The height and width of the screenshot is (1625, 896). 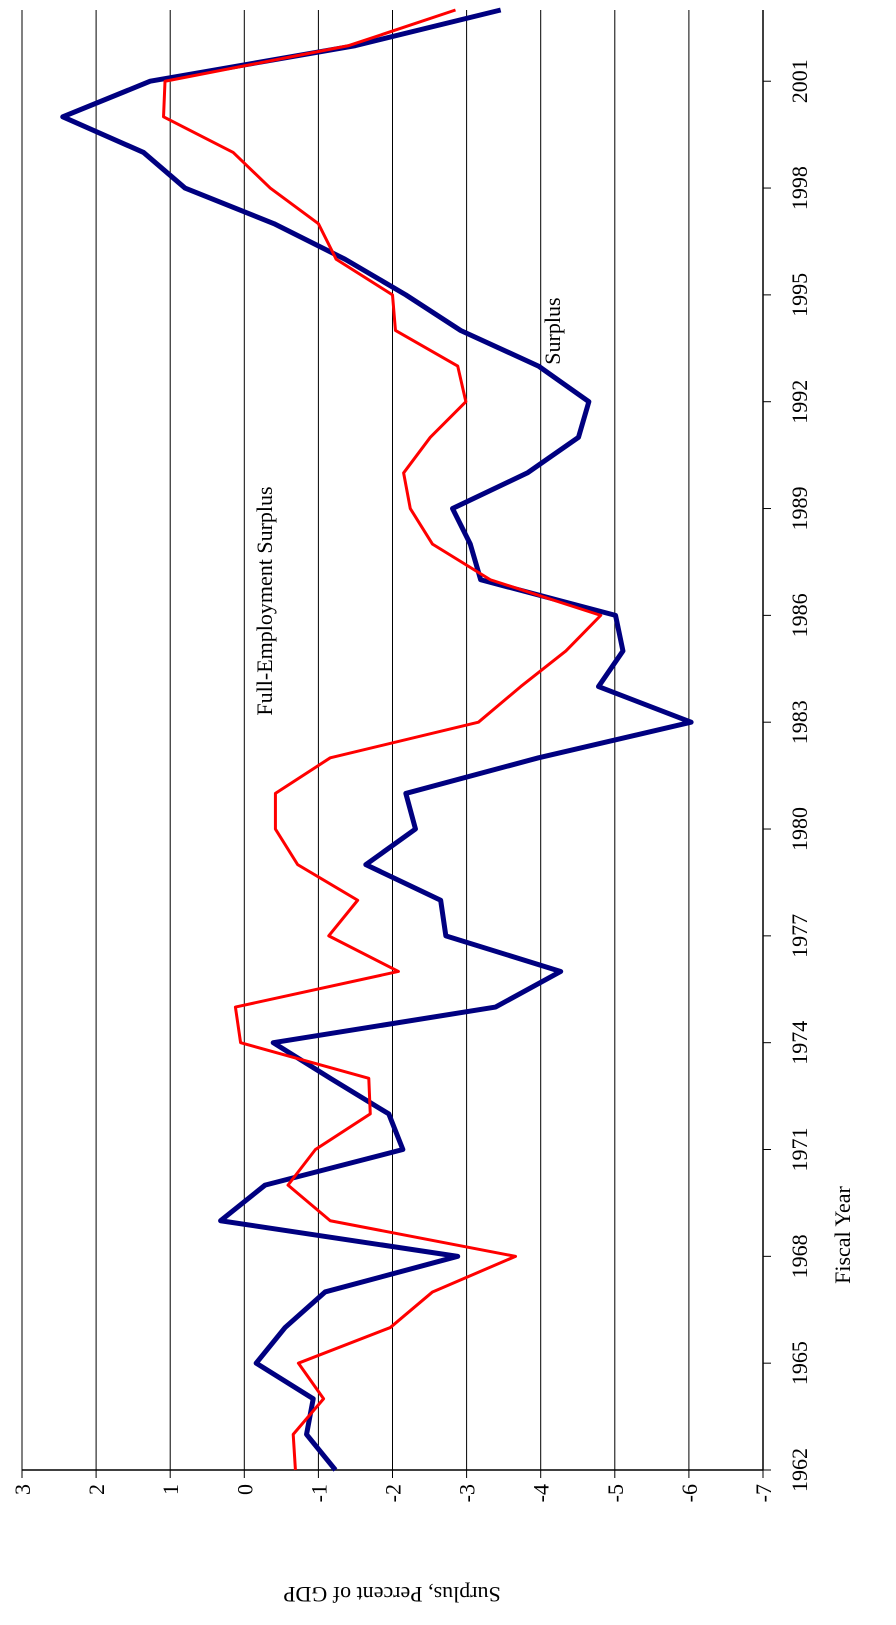 I want to click on y-tick-label: -2, so click(x=393, y=1493).